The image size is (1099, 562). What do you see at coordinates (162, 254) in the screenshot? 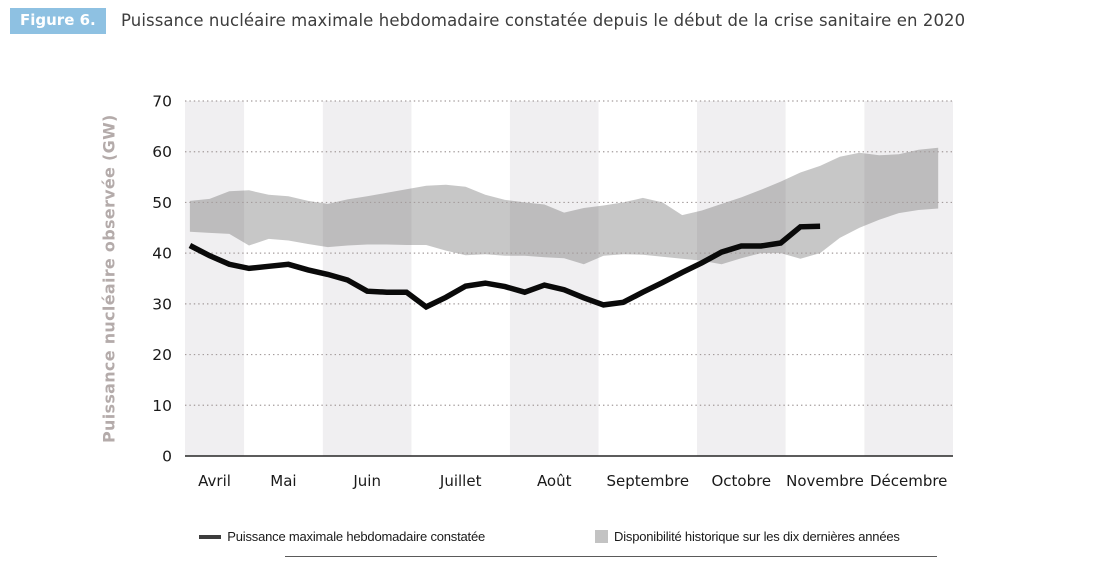
I see `y-tick-label: 40` at bounding box center [162, 254].